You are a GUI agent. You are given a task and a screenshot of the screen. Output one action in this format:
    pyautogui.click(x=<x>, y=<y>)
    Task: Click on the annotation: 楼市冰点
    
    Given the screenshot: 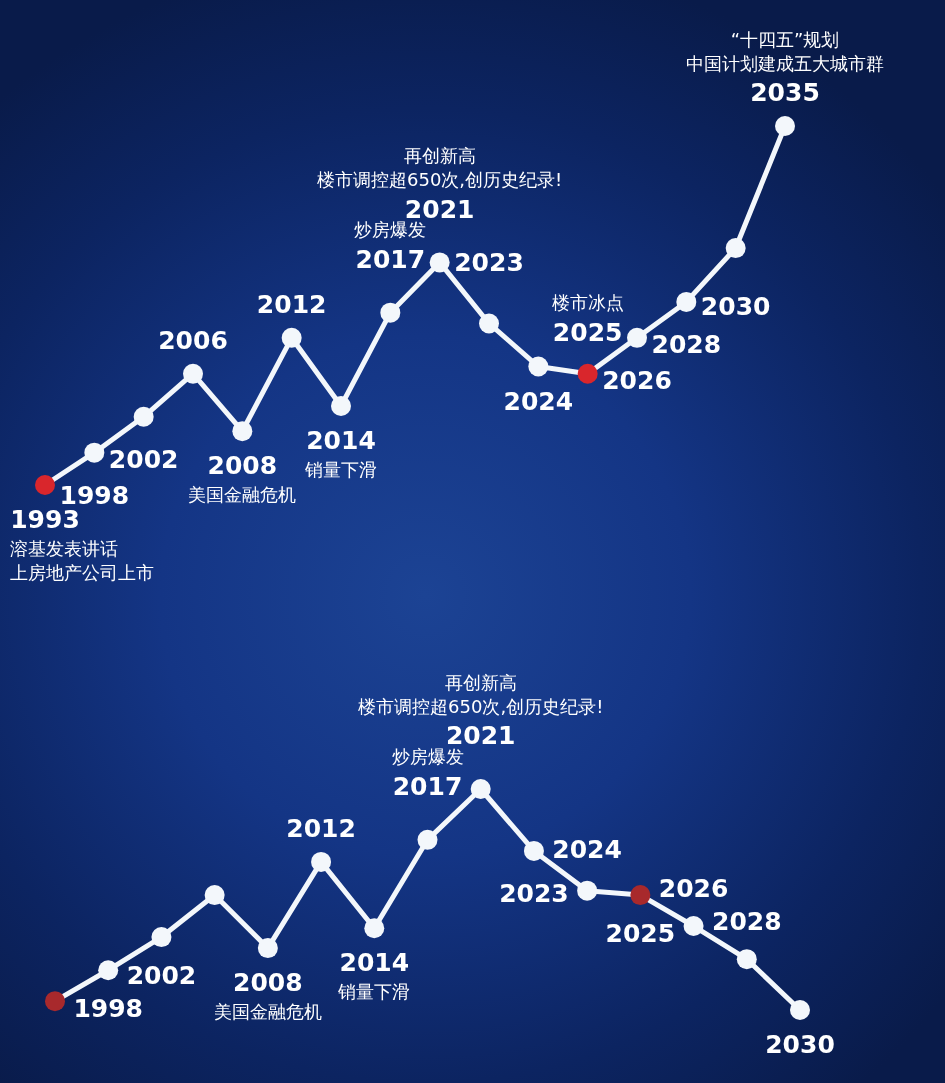 What is the action you would take?
    pyautogui.click(x=587, y=303)
    